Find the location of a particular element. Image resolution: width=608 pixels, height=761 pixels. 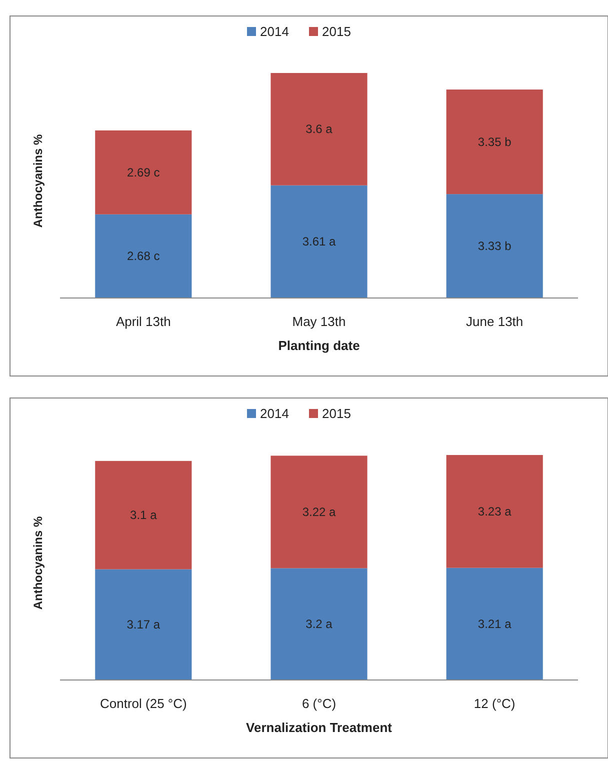

x-axis-title: Planting date is located at coordinates (319, 345).